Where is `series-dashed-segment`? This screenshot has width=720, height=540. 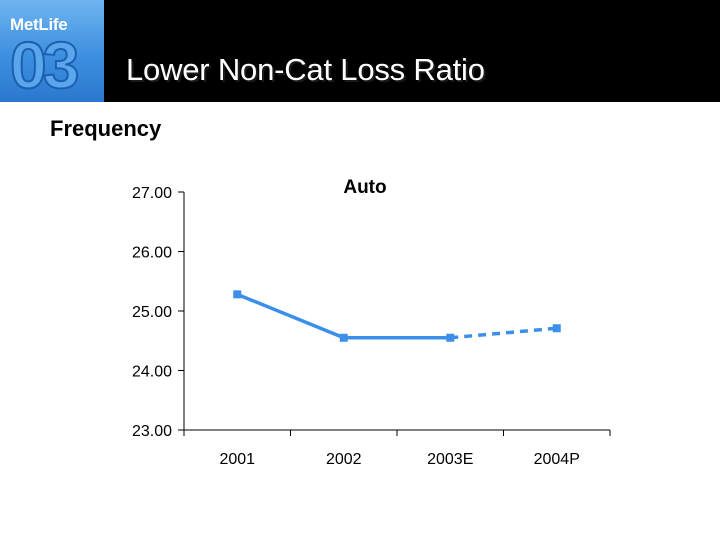
series-dashed-segment is located at coordinates (503, 333).